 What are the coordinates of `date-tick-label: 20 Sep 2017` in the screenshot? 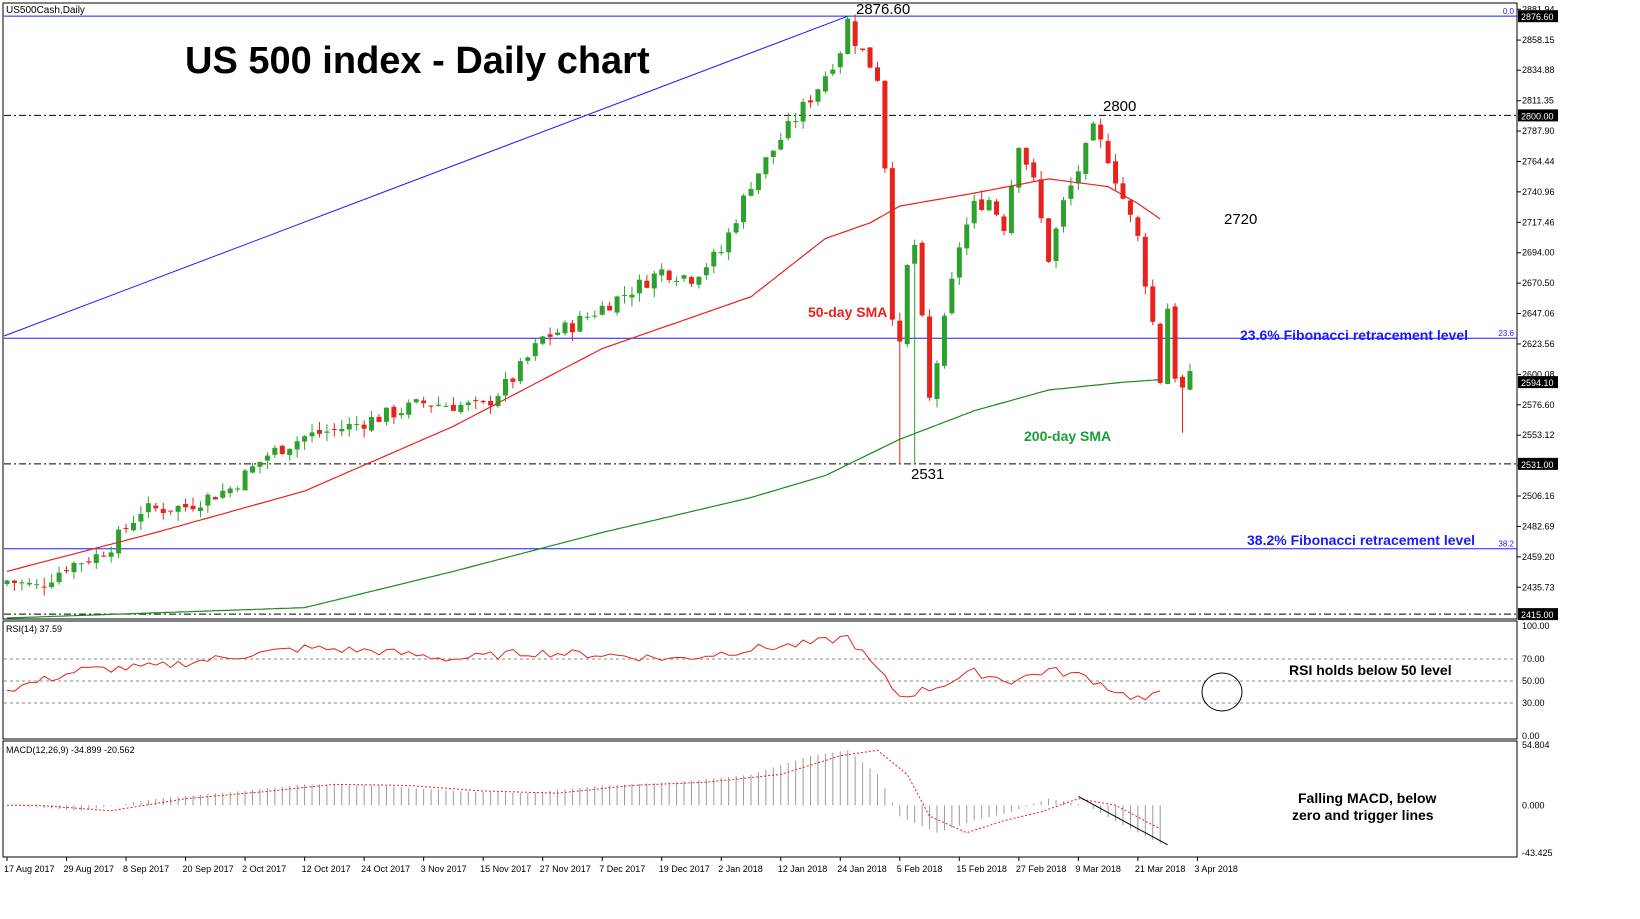 It's located at (208, 869).